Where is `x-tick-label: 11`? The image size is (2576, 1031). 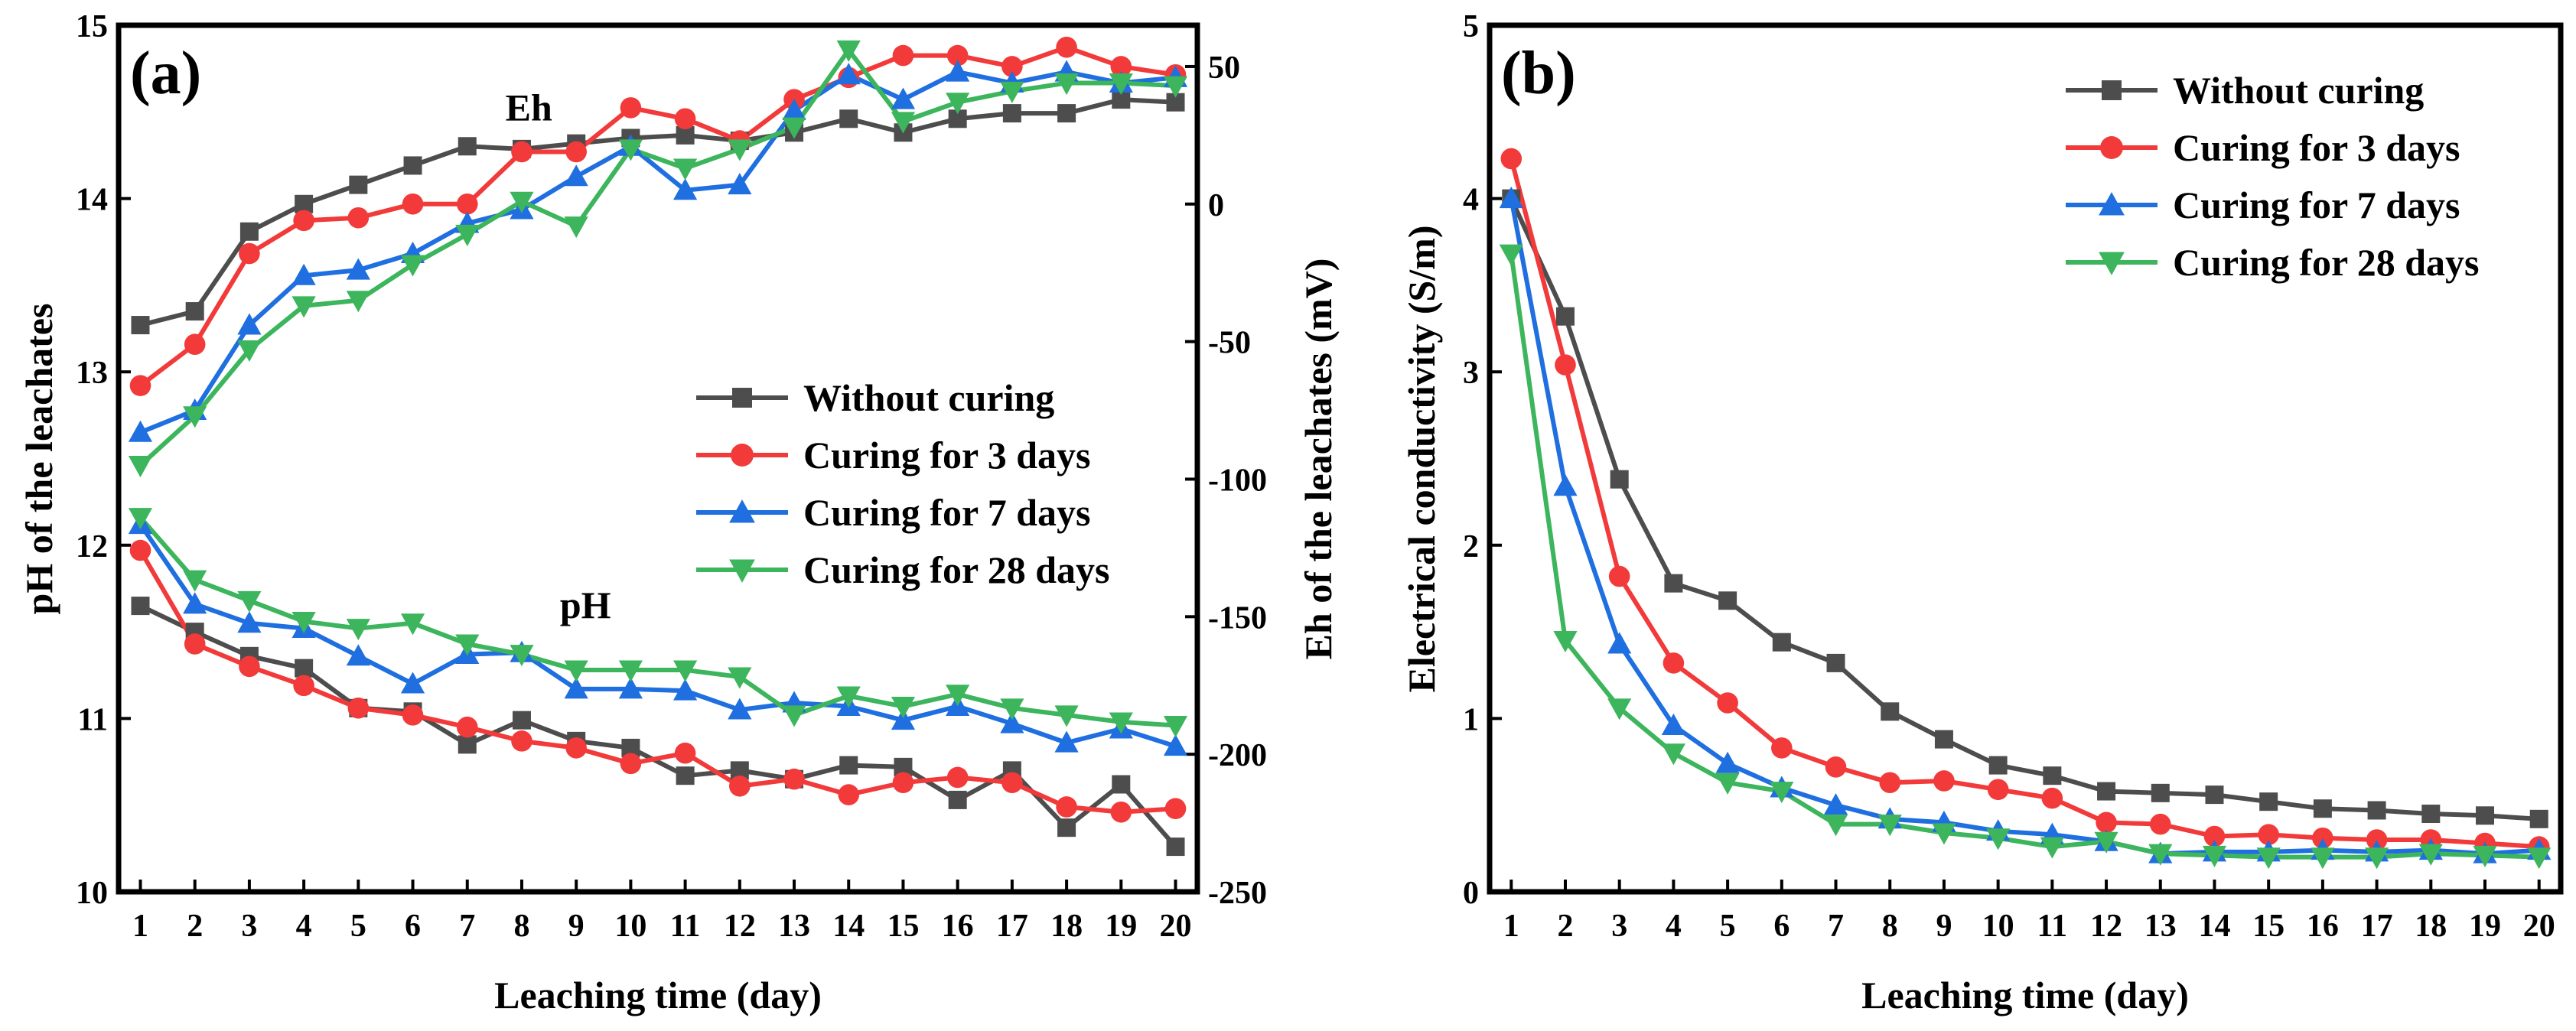
x-tick-label: 11 is located at coordinates (2053, 927).